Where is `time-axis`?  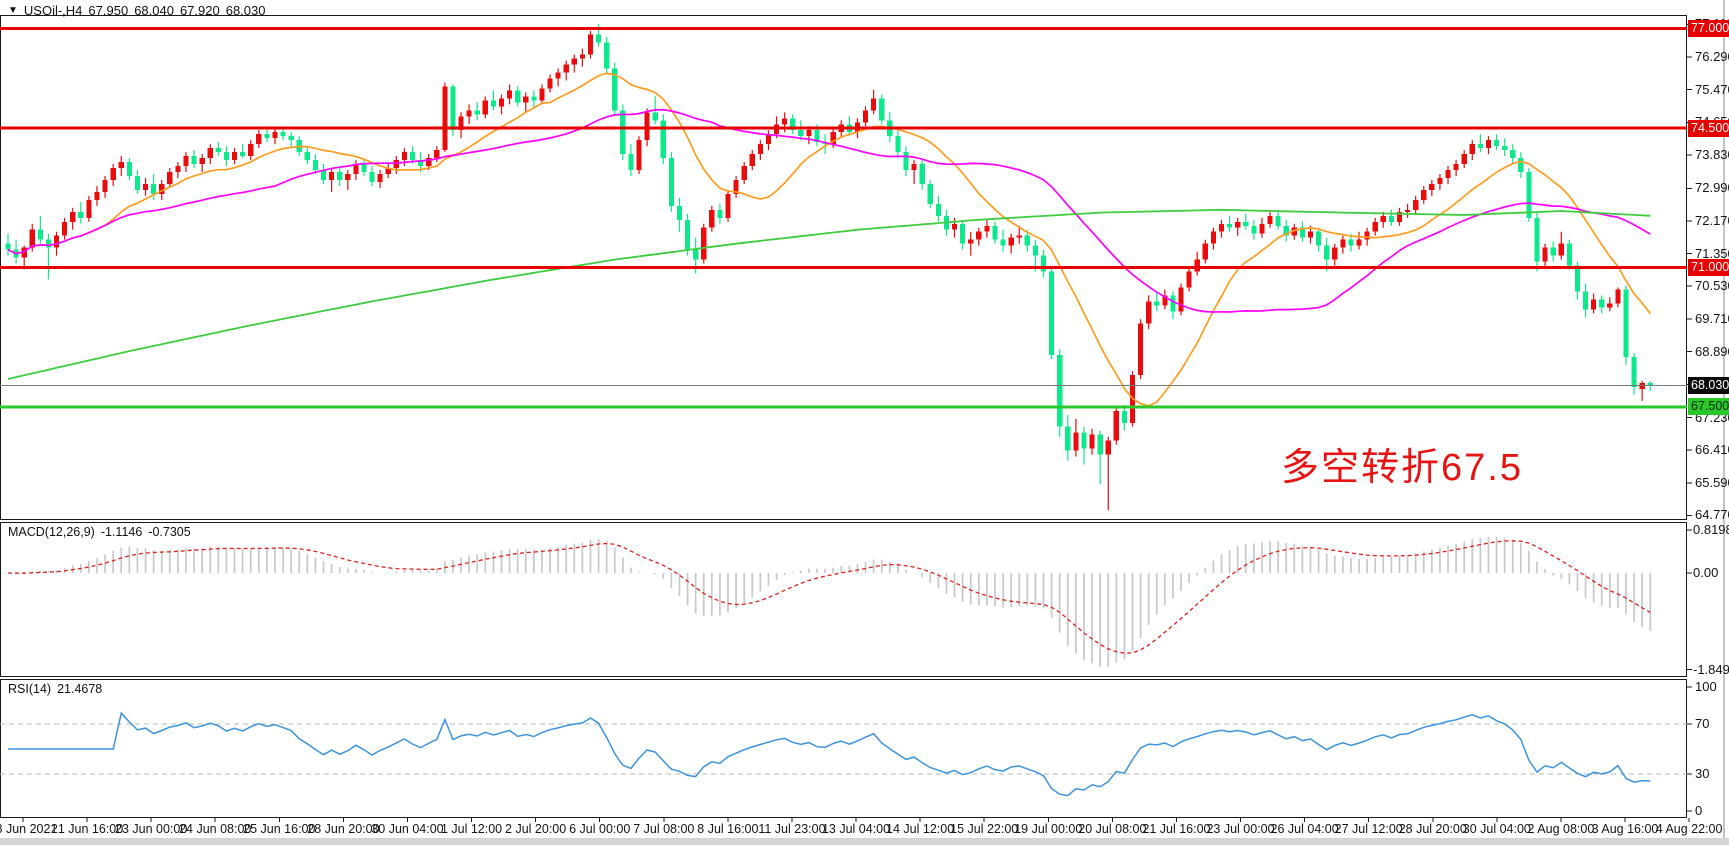
time-axis is located at coordinates (843, 828).